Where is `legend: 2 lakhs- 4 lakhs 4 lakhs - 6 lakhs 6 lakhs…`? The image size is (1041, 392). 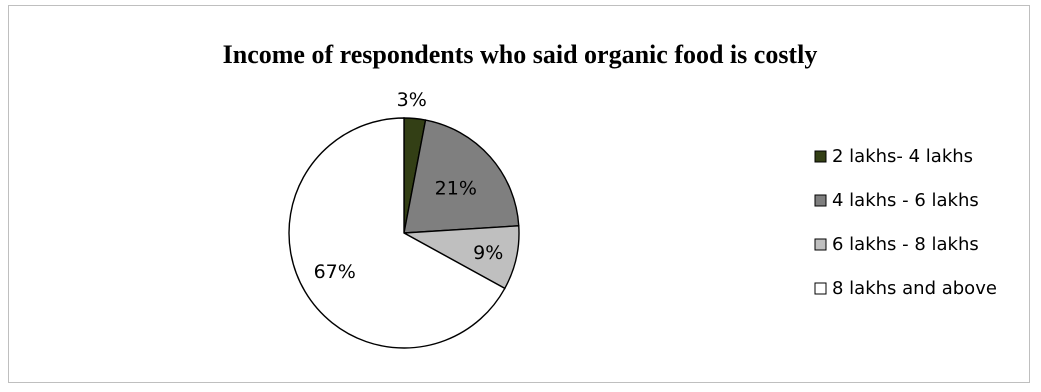
legend: 2 lakhs- 4 lakhs 4 lakhs - 6 lakhs 6 lakhs… is located at coordinates (905, 222).